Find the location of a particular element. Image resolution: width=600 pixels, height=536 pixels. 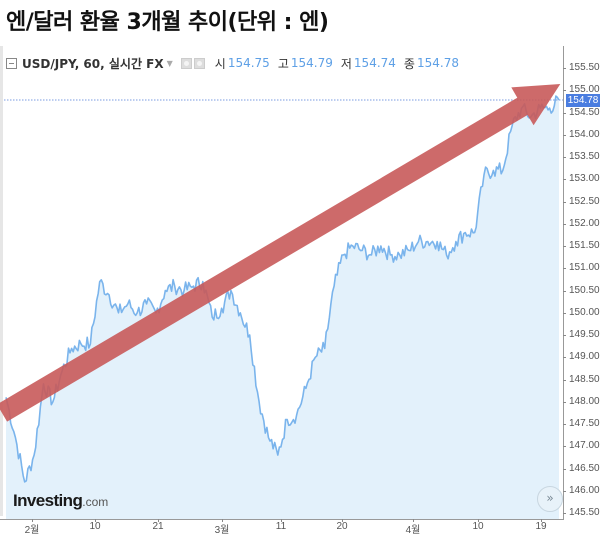

settings-icon is located at coordinates (186, 63).